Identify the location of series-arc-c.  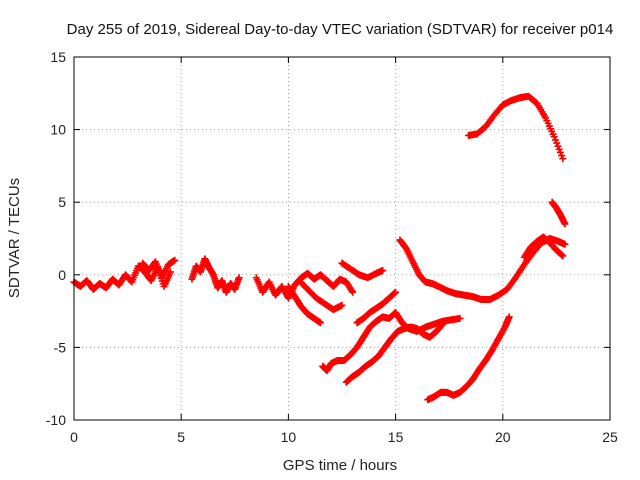
(215, 275).